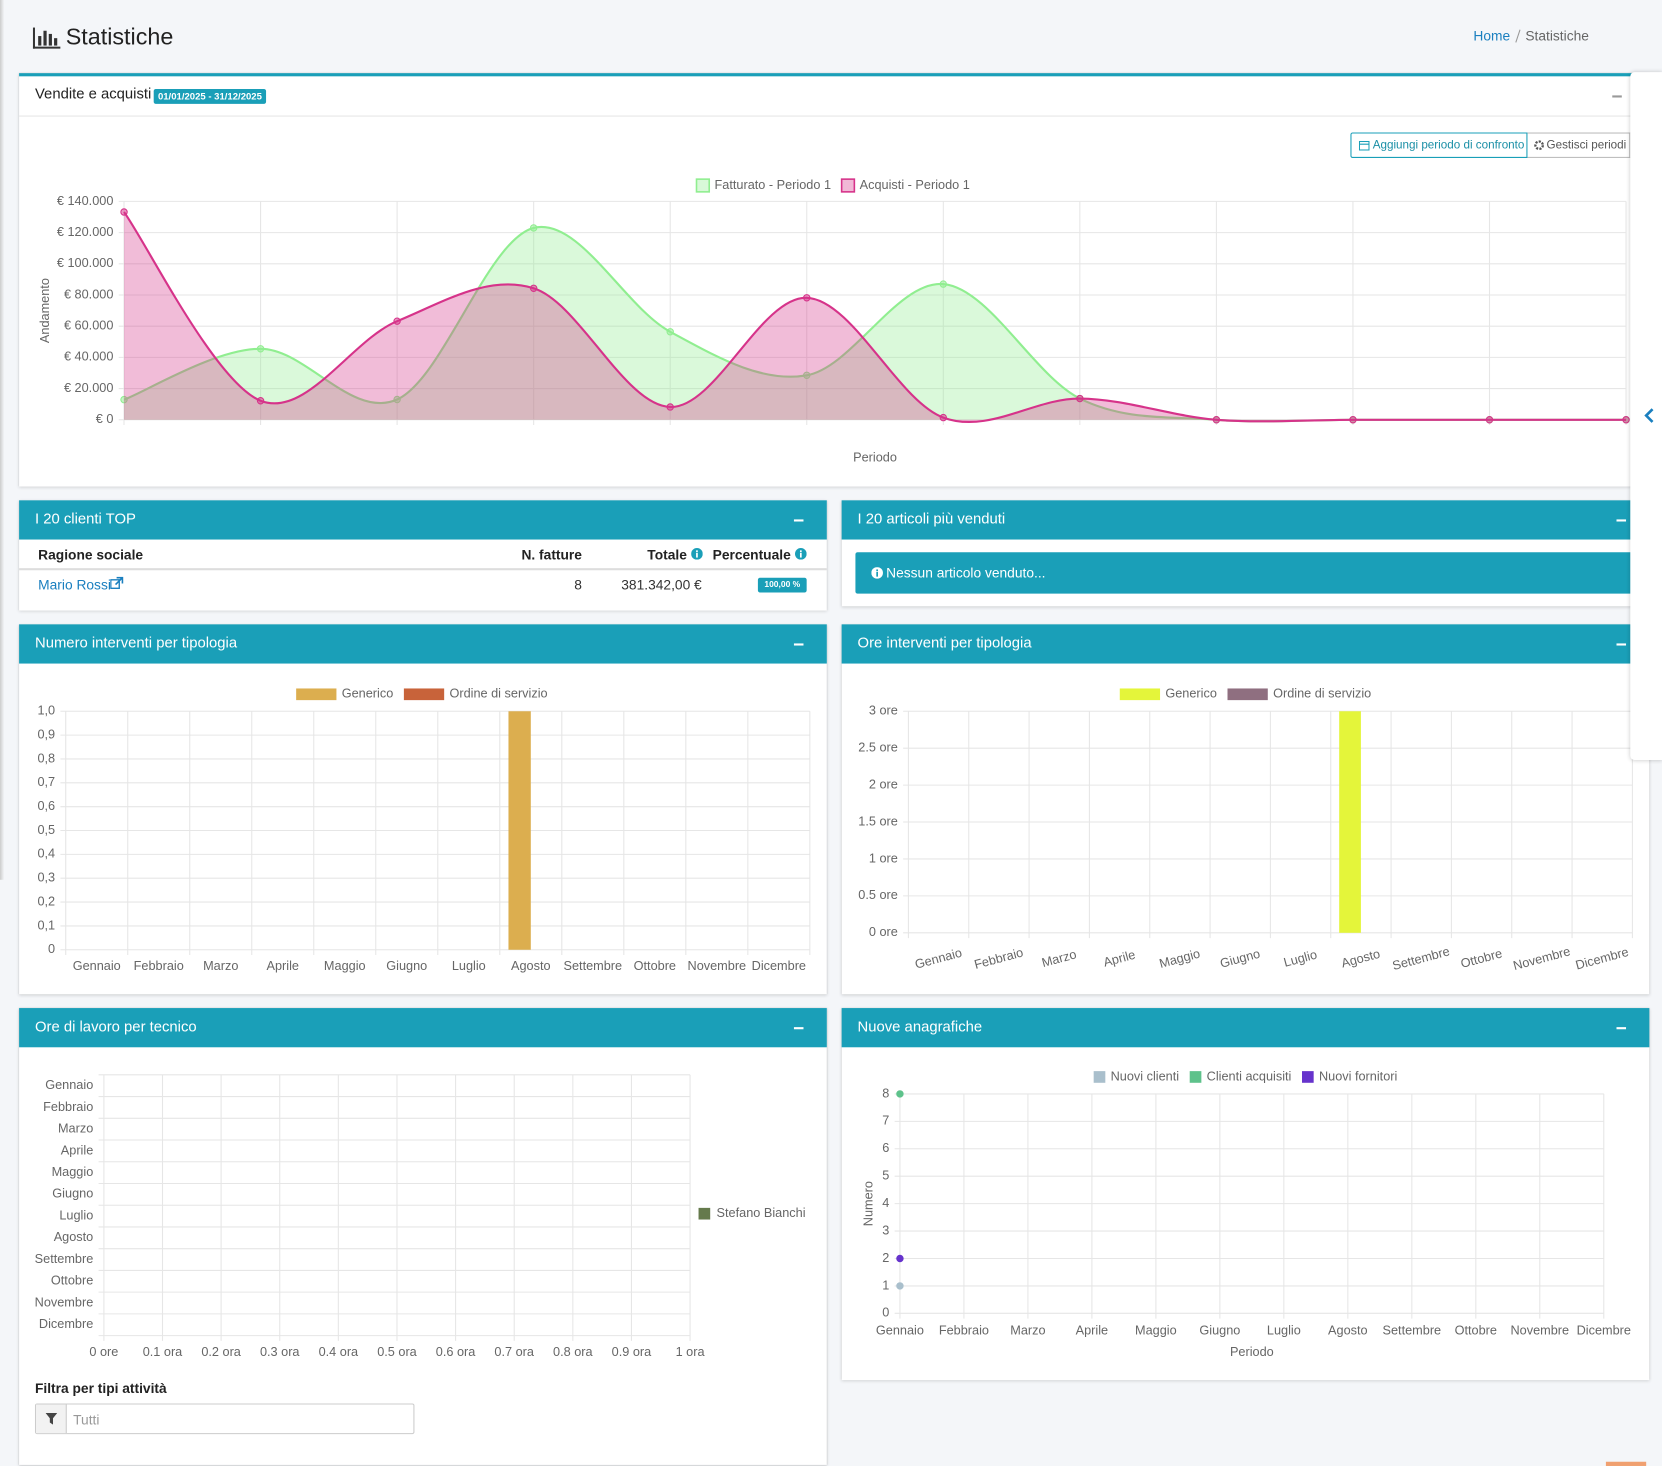 This screenshot has width=1662, height=1466. What do you see at coordinates (44, 310) in the screenshot?
I see `y-axis-label: Andamento` at bounding box center [44, 310].